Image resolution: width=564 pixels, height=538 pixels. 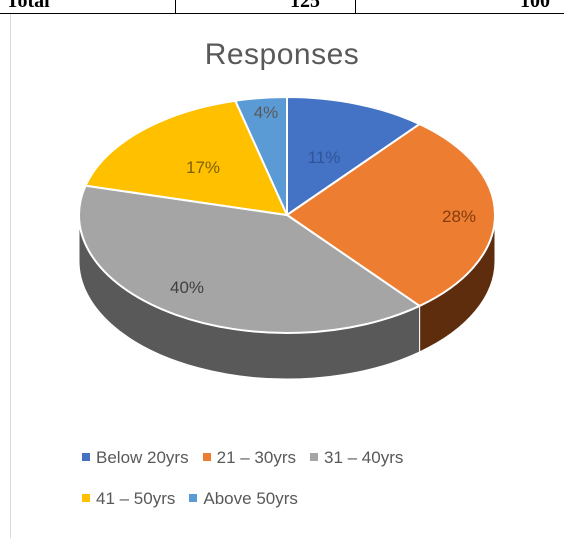 What do you see at coordinates (305, 6) in the screenshot?
I see `table-cell-count: 125` at bounding box center [305, 6].